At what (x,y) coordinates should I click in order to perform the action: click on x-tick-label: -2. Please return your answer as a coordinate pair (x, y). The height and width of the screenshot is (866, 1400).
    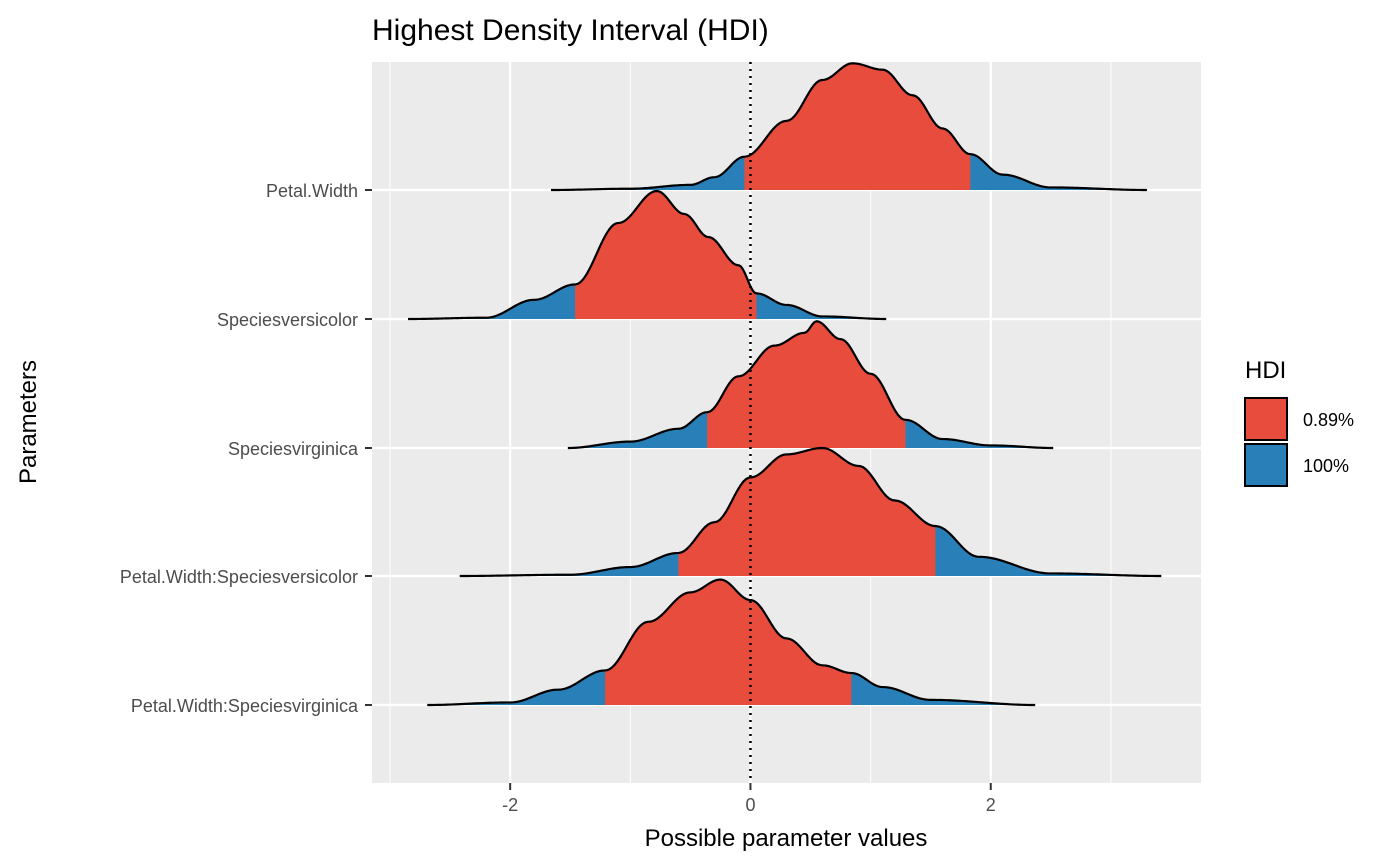
    Looking at the image, I should click on (510, 805).